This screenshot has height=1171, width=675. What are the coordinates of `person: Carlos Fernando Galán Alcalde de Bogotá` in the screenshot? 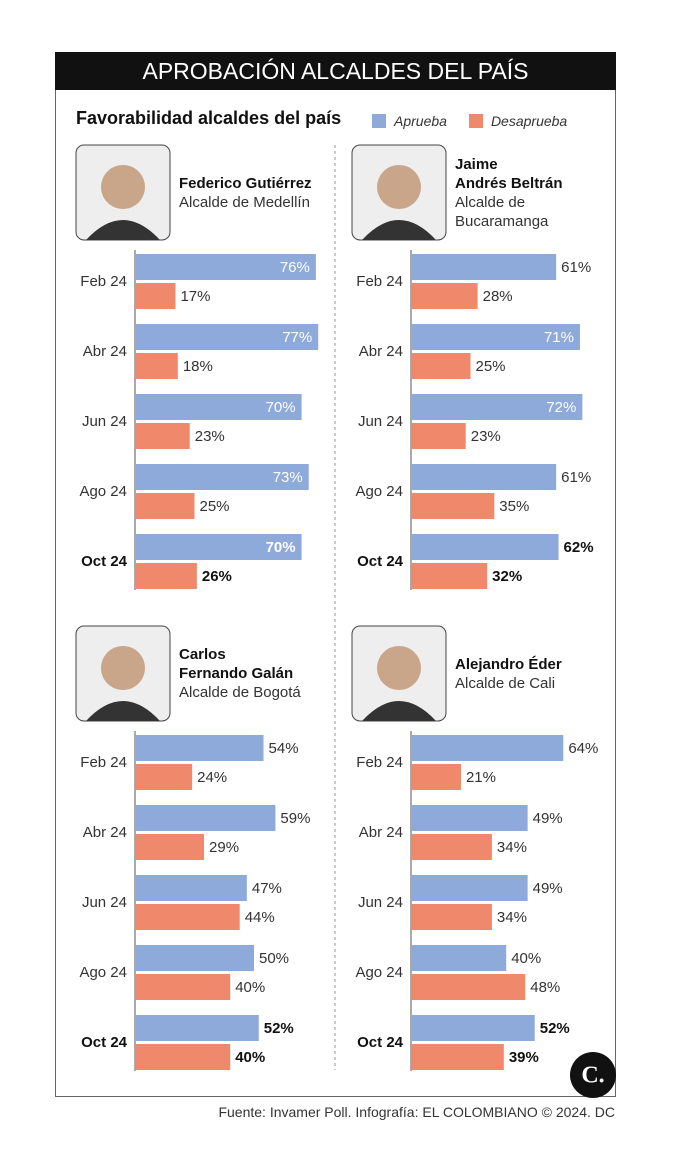 It's located at (240, 673).